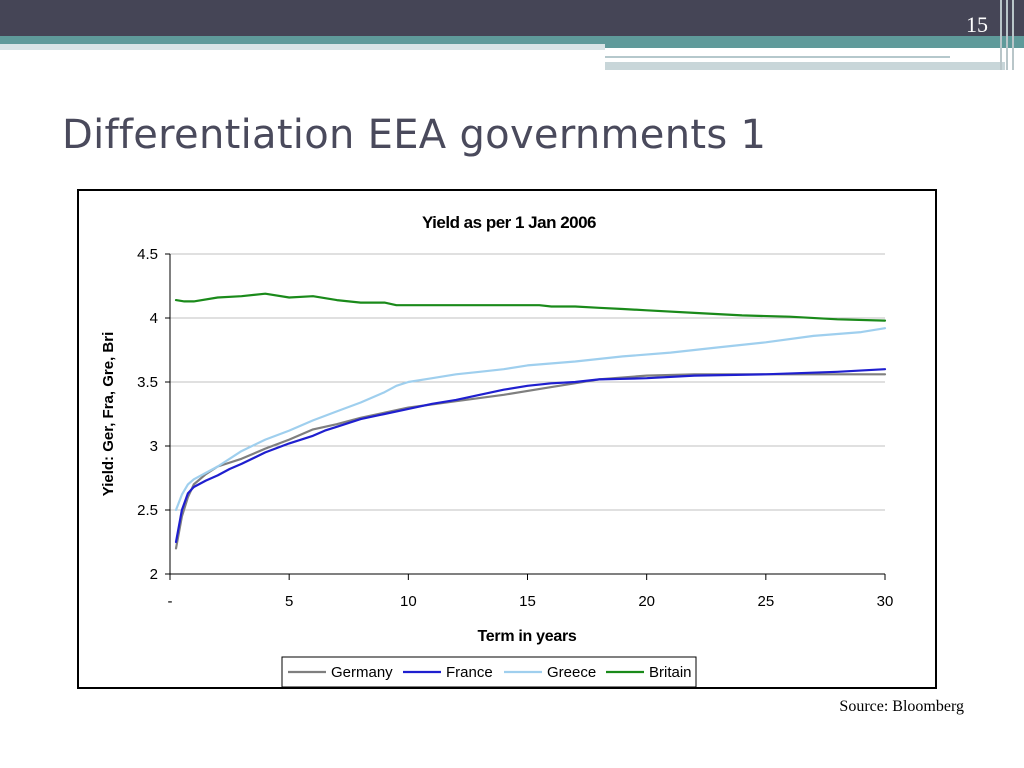 Image resolution: width=1024 pixels, height=768 pixels. I want to click on series-line-britain, so click(530, 307).